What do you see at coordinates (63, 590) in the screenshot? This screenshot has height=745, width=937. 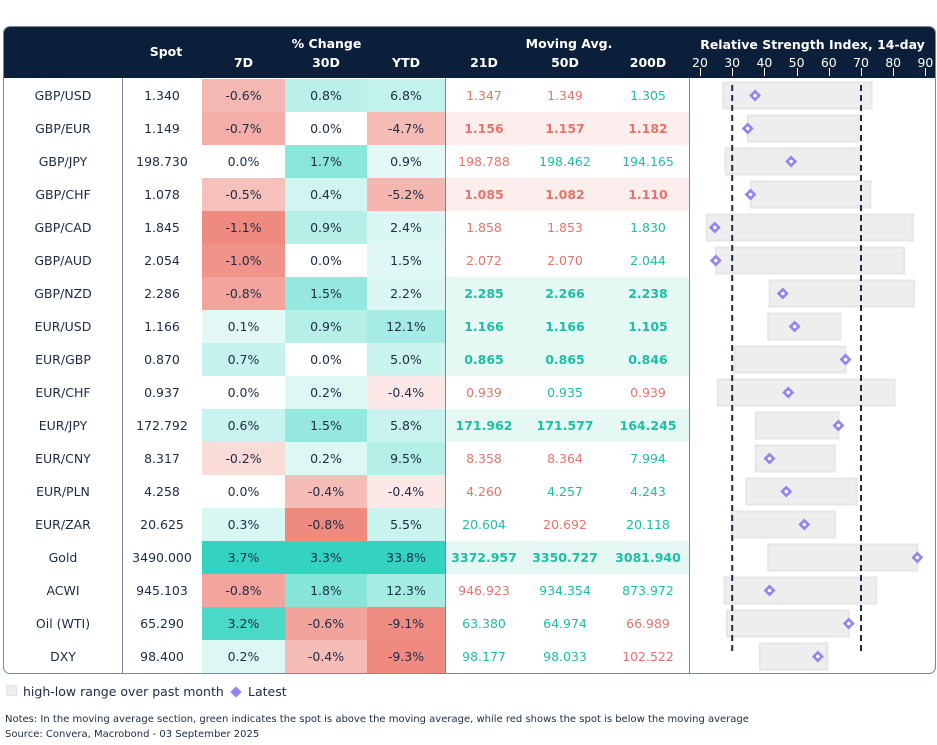 I see `pair-name: ACWI` at bounding box center [63, 590].